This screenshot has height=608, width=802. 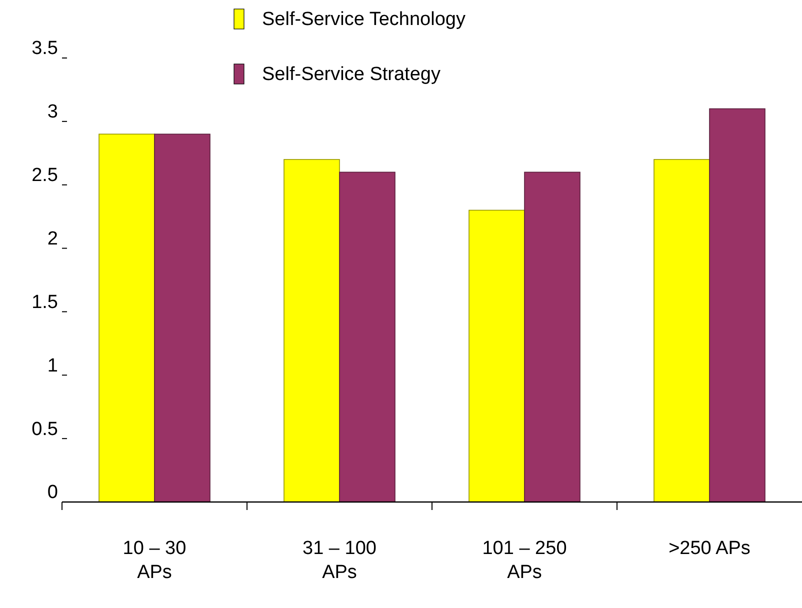 I want to click on x-tick-label: >250 APs, so click(x=709, y=548).